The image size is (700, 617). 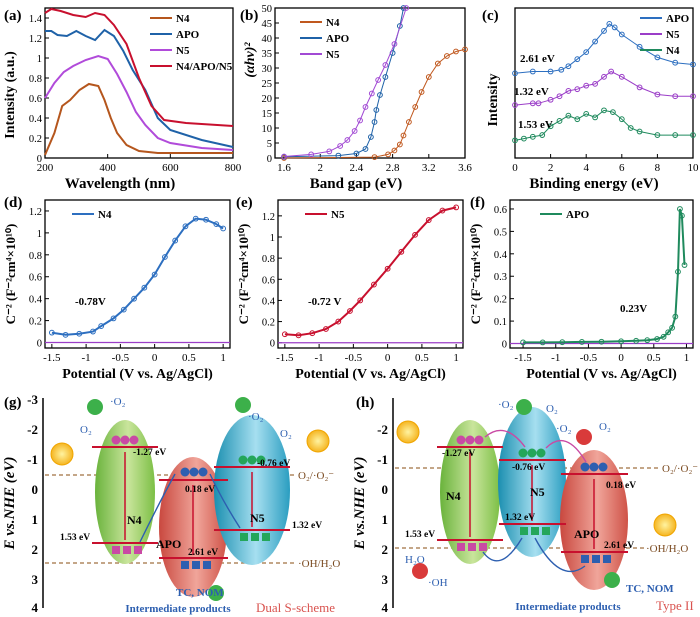 I want to click on x-tick-label: 8, so click(x=658, y=168).